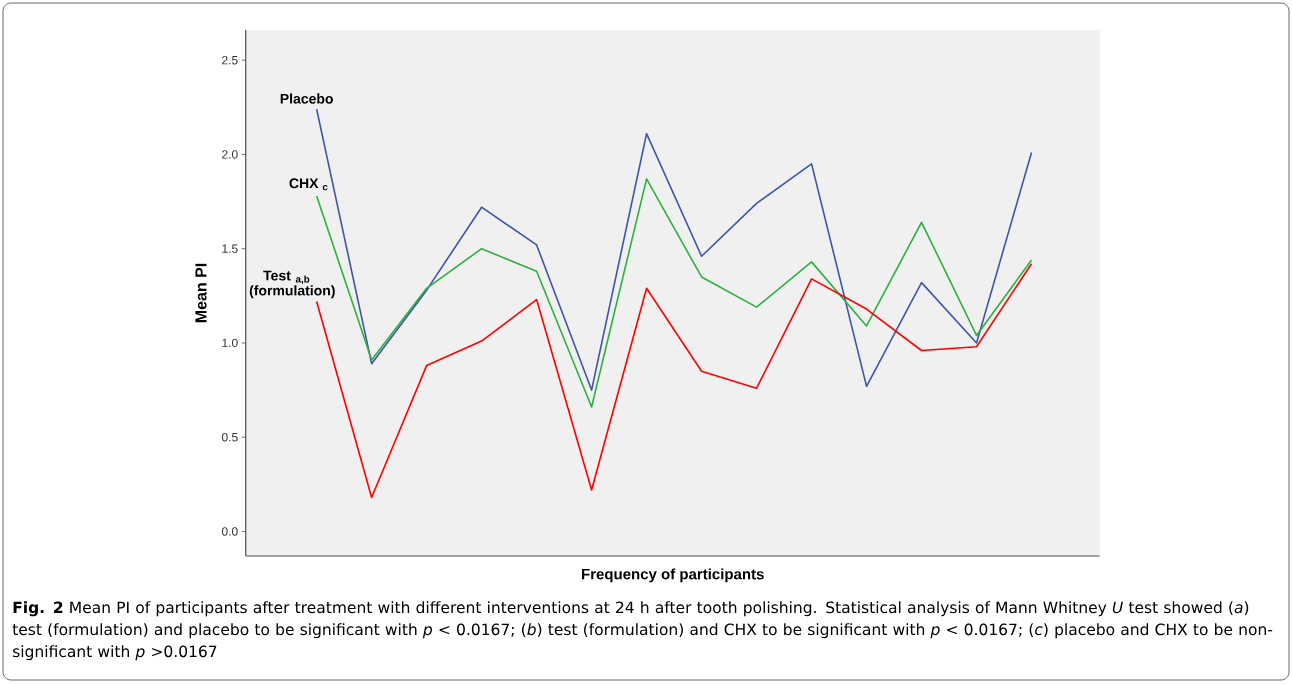 The image size is (1292, 685). Describe the element at coordinates (229, 437) in the screenshot. I see `y-tick-label: 0.5` at that location.